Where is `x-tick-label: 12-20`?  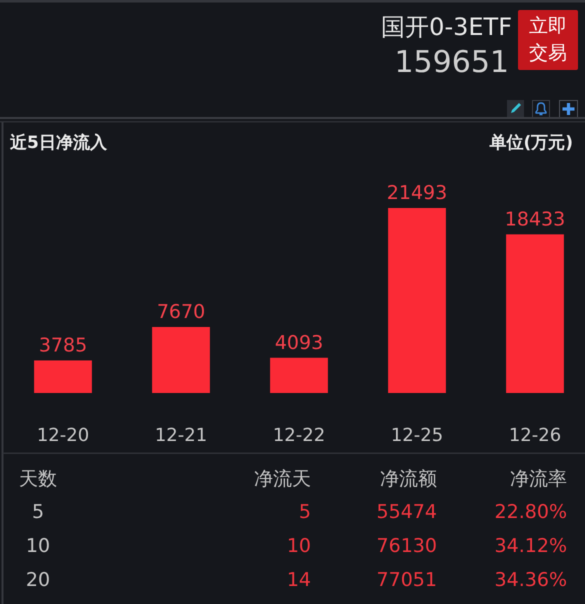
x-tick-label: 12-20 is located at coordinates (63, 435).